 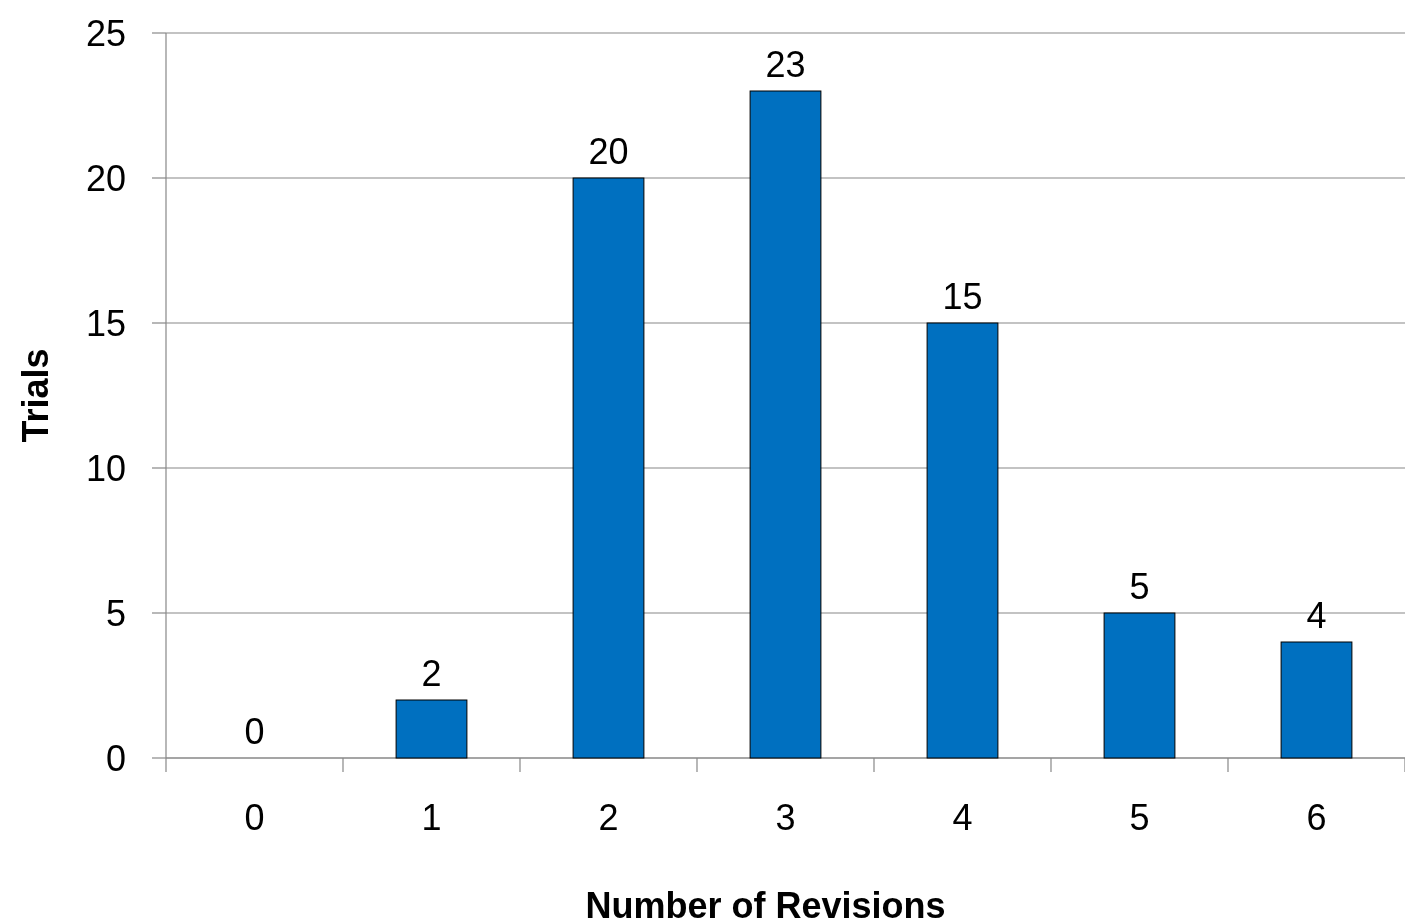 I want to click on x-tick-label: 5, so click(x=1139, y=817).